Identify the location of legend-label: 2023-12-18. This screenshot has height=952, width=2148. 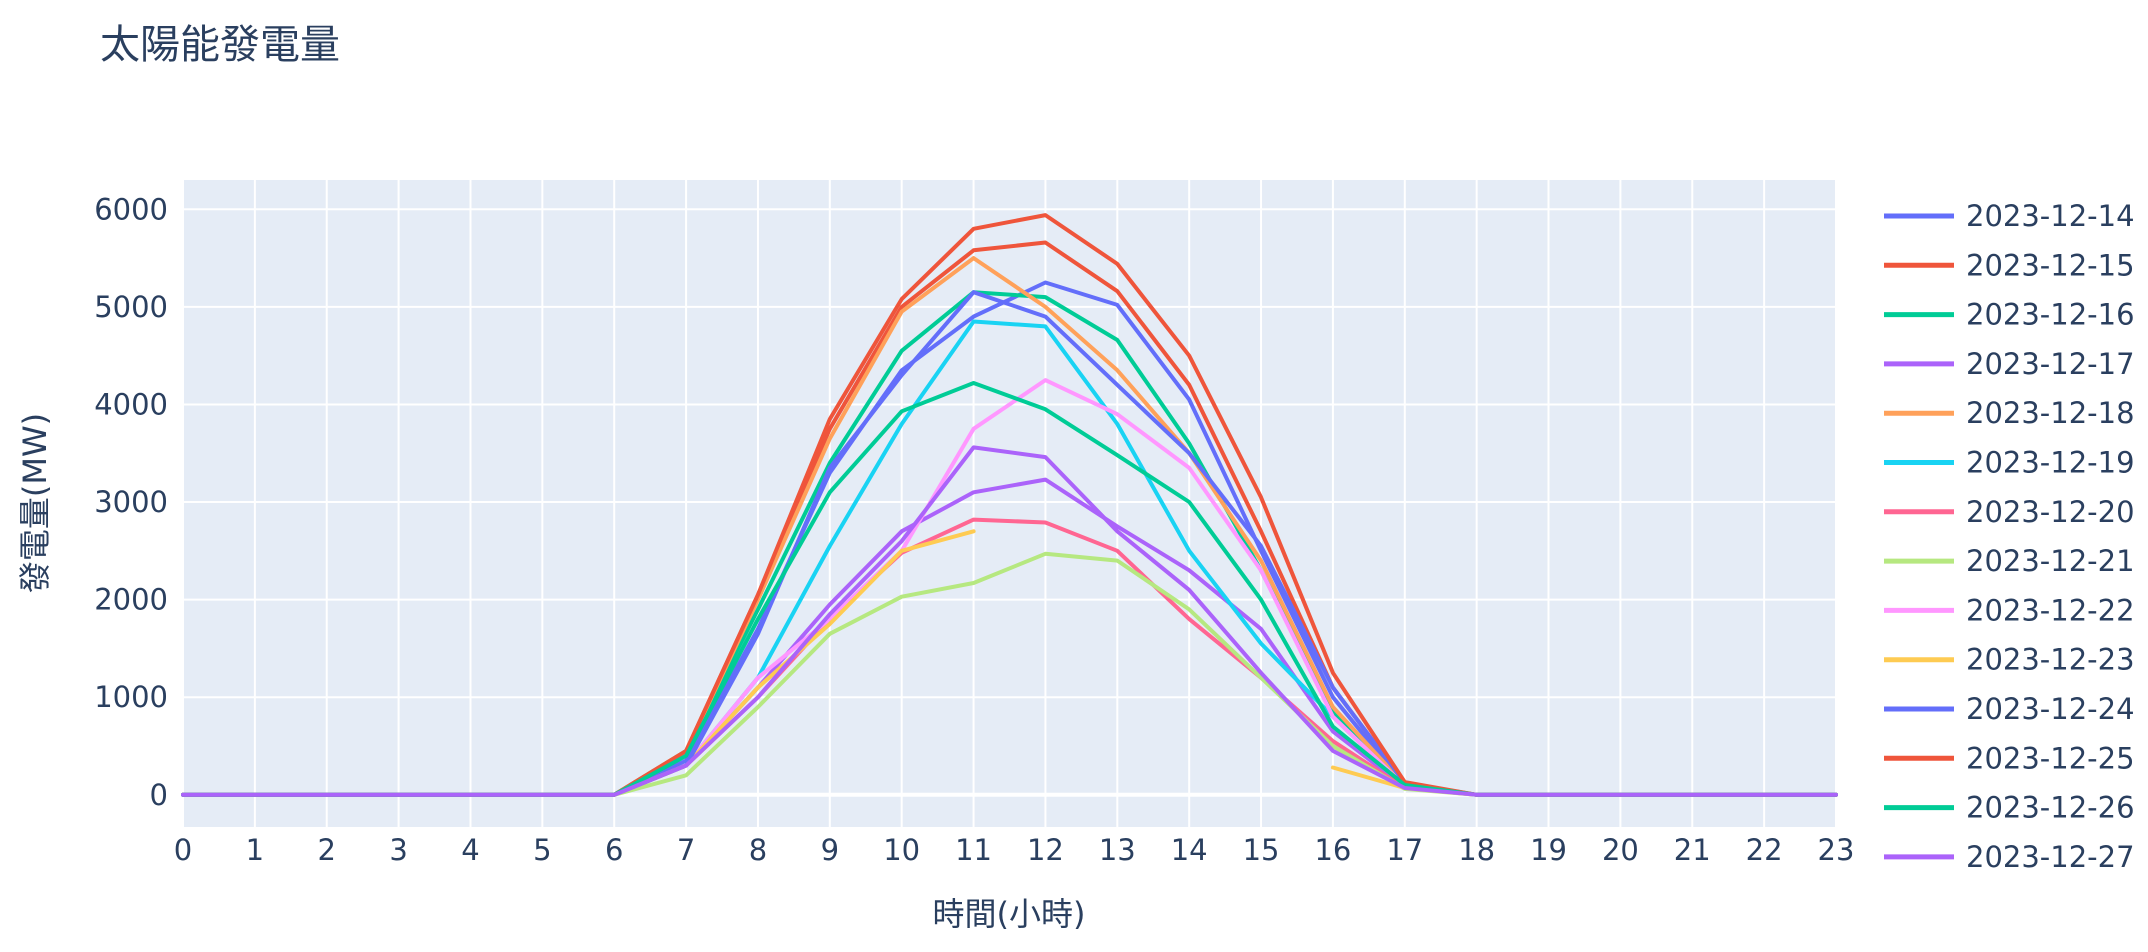
(2050, 413).